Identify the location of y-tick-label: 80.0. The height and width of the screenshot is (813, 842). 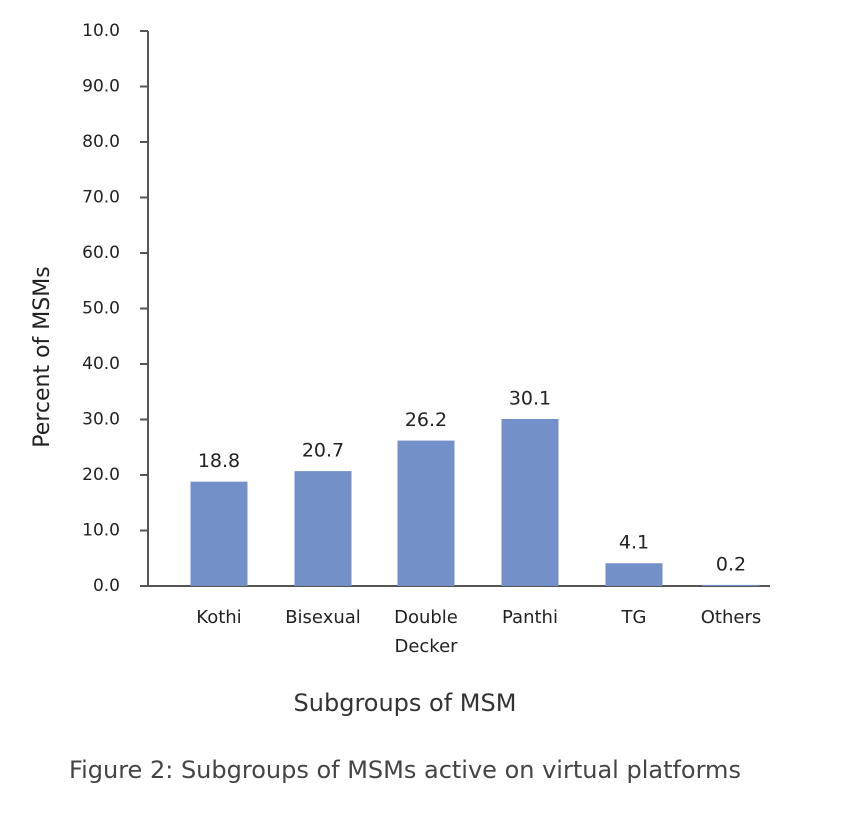
(101, 142).